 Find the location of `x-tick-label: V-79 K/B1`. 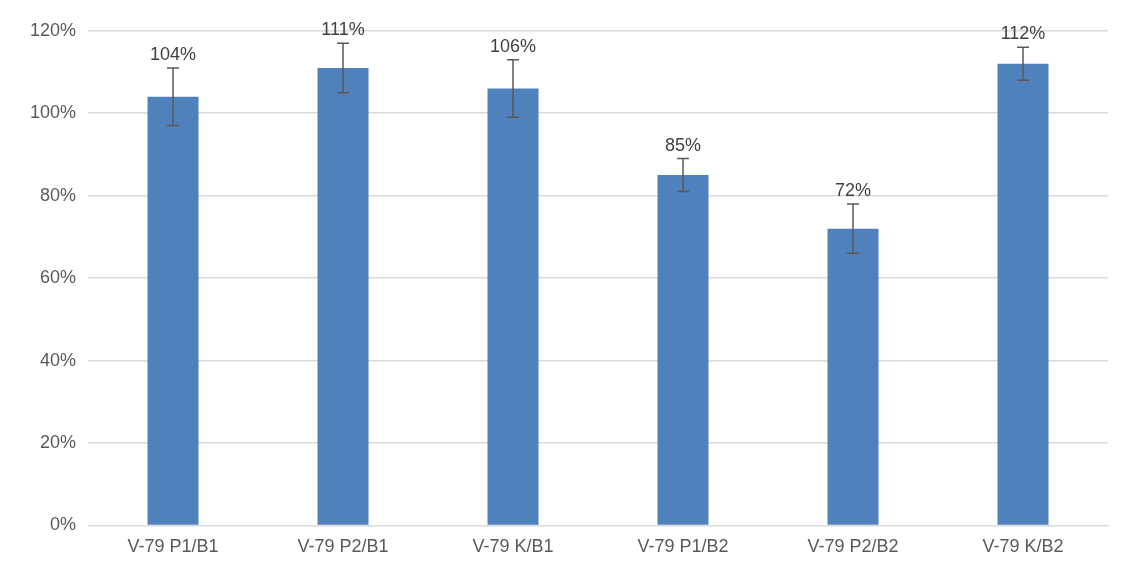

x-tick-label: V-79 K/B1 is located at coordinates (513, 546).